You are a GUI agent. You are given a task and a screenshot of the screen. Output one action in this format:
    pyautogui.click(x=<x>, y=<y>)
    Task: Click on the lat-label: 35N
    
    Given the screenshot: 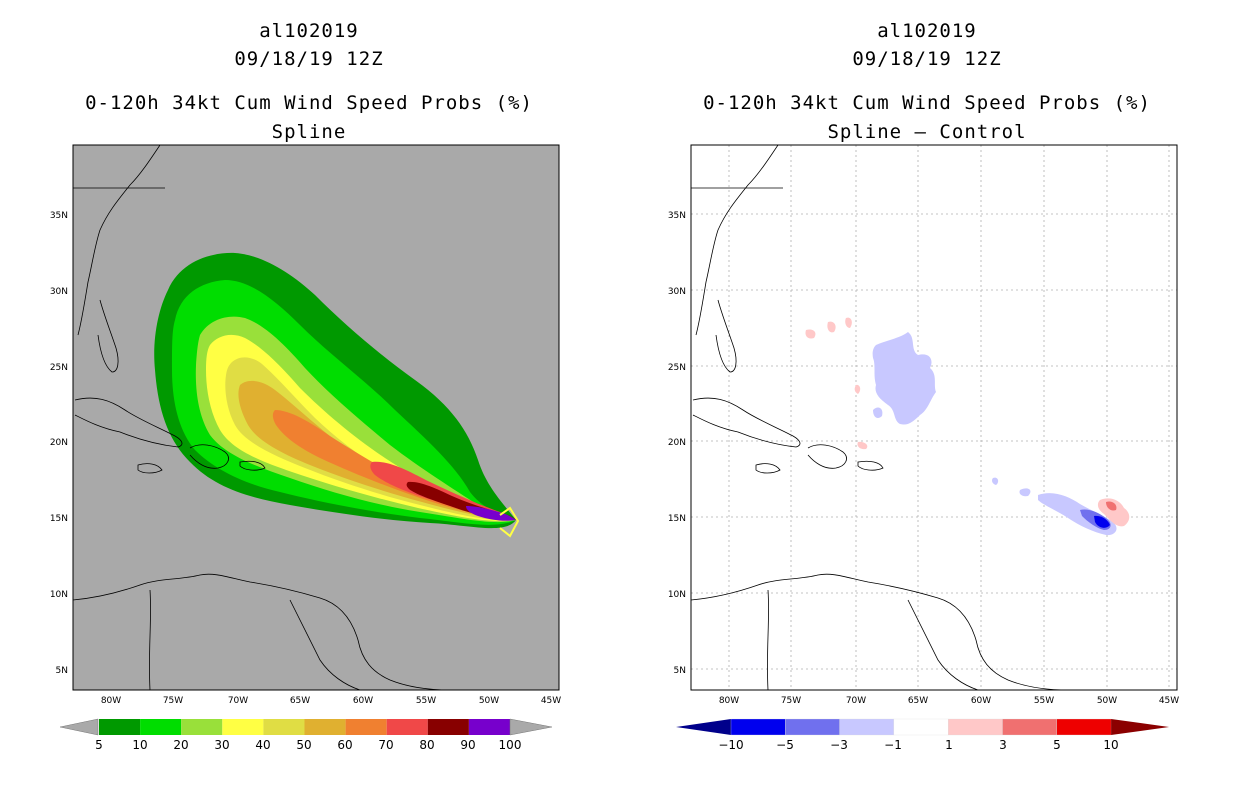 What is the action you would take?
    pyautogui.click(x=59, y=216)
    